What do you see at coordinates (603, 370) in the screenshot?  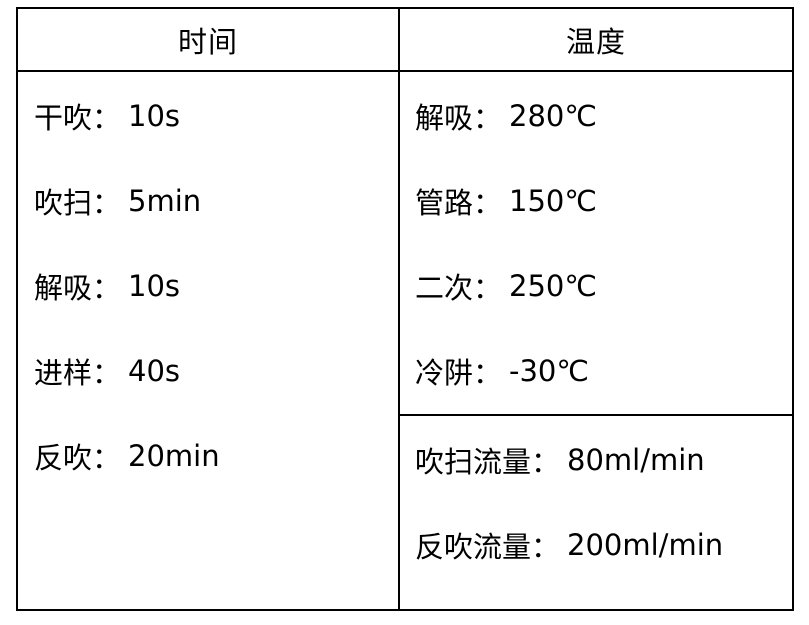 I see `table-row-cold-trap-temp: 冷阱： -30℃` at bounding box center [603, 370].